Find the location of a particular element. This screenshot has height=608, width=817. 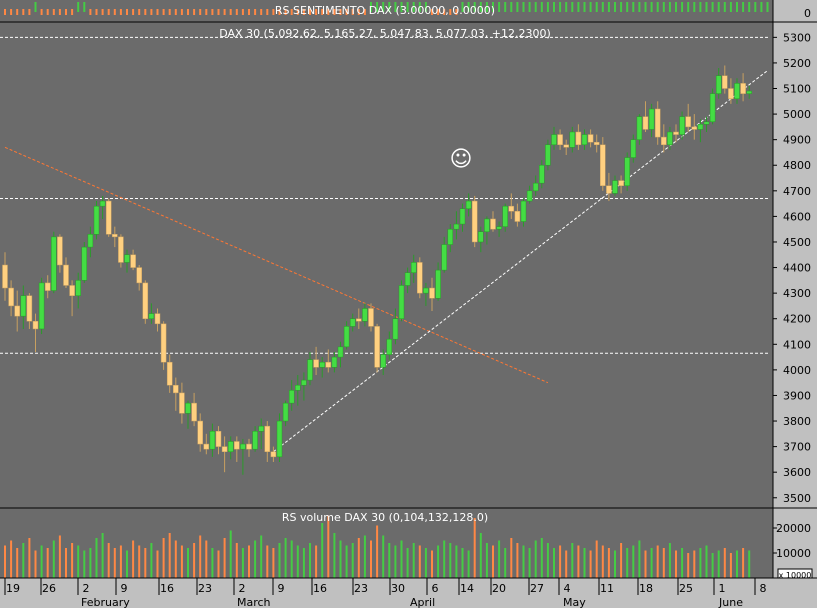

price-axis-label: 4300 is located at coordinates (797, 293).